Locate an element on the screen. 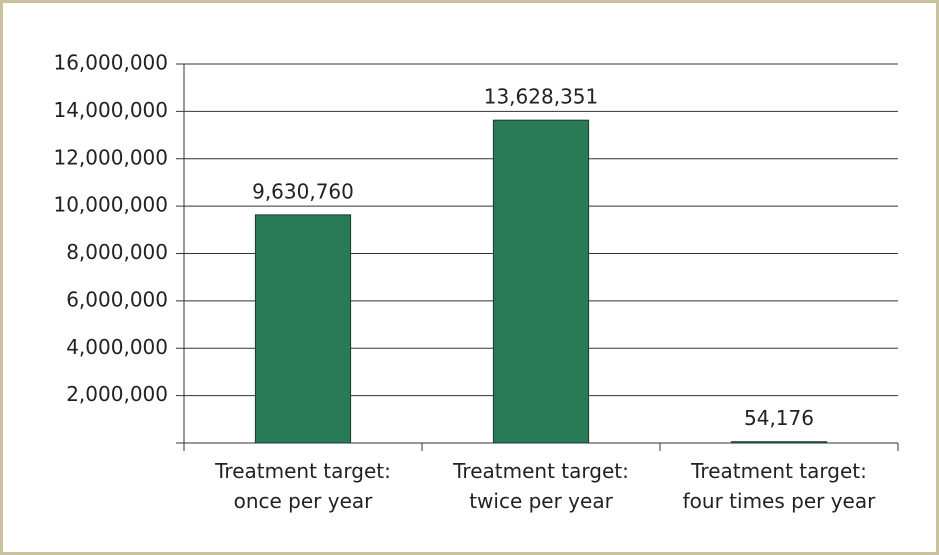 The width and height of the screenshot is (939, 555). y-tick-label: 12,000,000 is located at coordinates (110, 157).